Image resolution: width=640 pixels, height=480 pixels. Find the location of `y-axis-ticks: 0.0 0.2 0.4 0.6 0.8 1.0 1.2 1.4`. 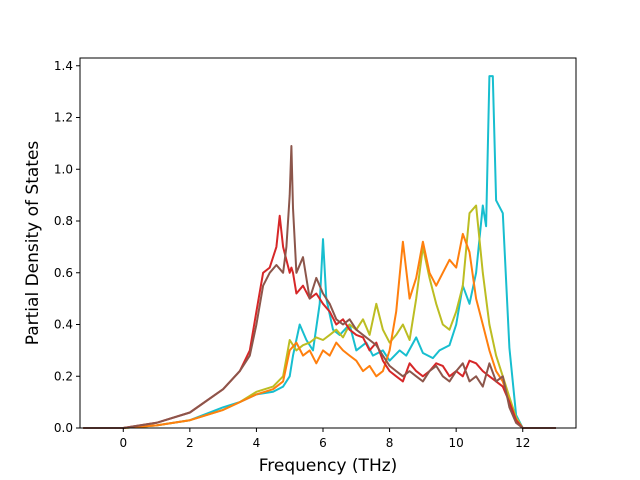

y-axis-ticks: 0.0 0.2 0.4 0.6 0.8 1.0 1.2 1.4 is located at coordinates (67, 247).